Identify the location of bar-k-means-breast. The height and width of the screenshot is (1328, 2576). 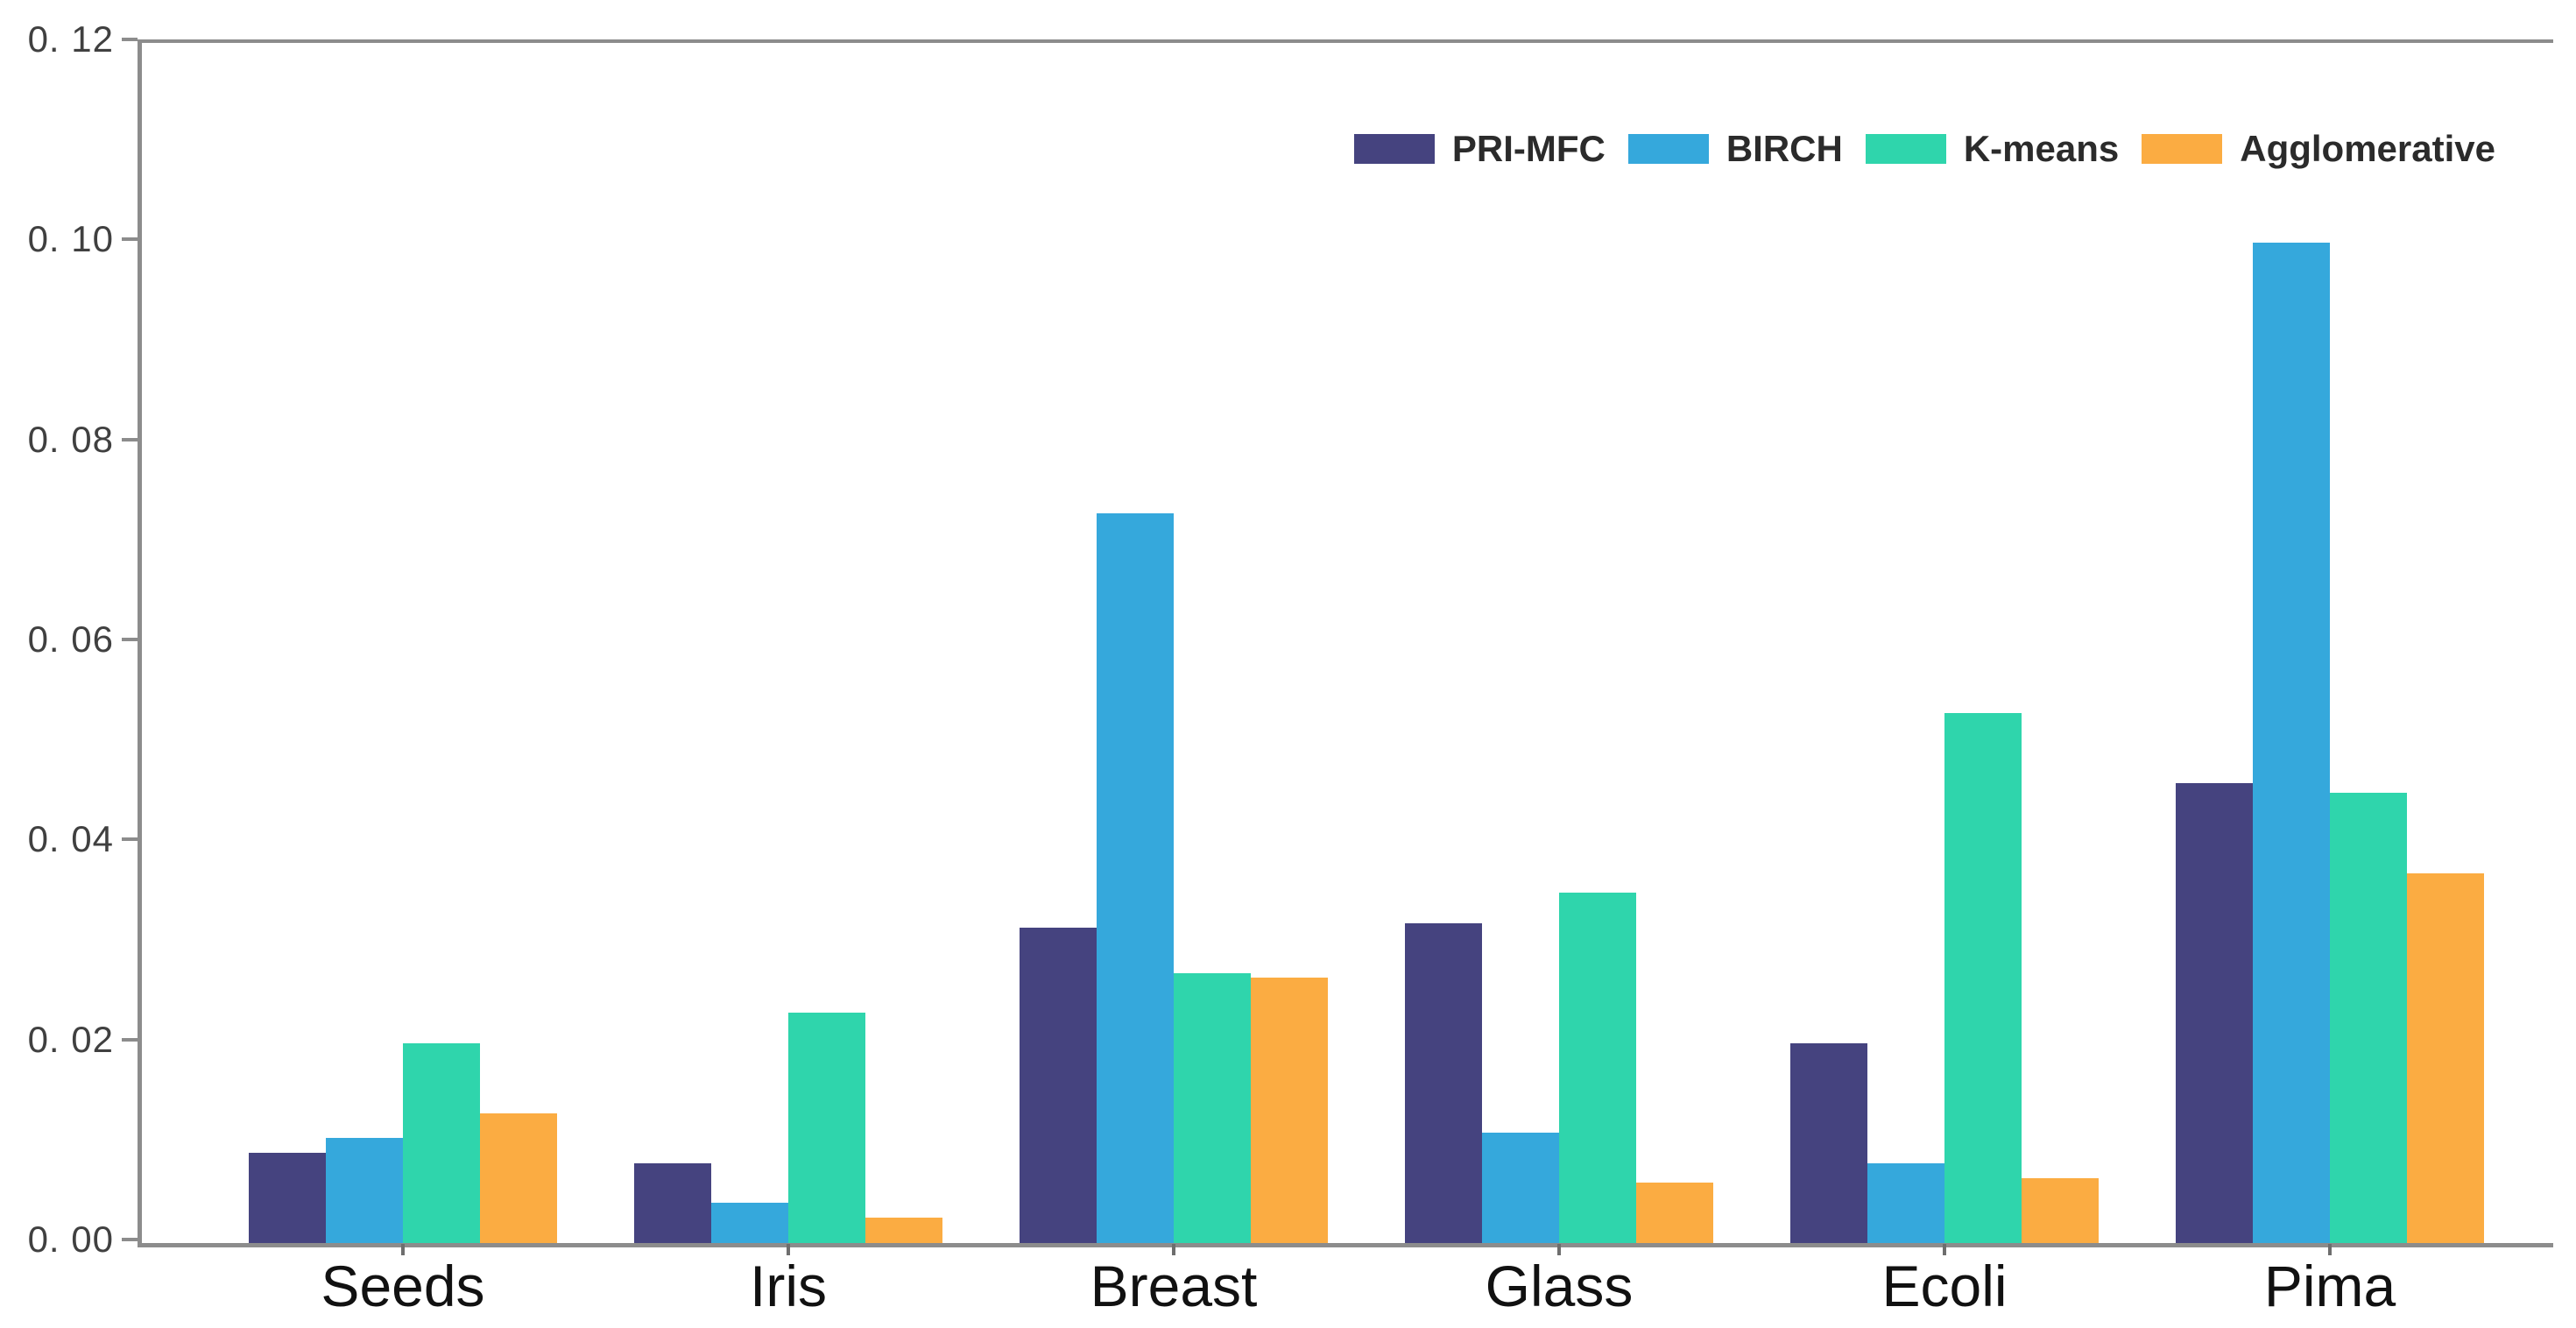
(1212, 1108).